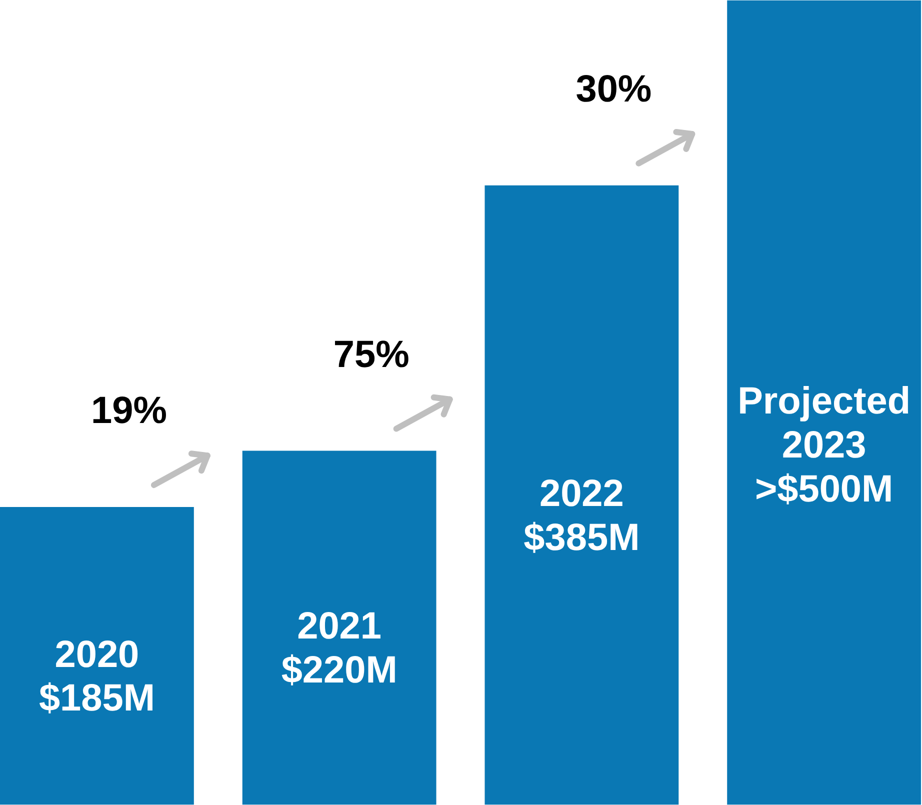 This screenshot has width=922, height=805. What do you see at coordinates (824, 489) in the screenshot?
I see `data-label: >$500M` at bounding box center [824, 489].